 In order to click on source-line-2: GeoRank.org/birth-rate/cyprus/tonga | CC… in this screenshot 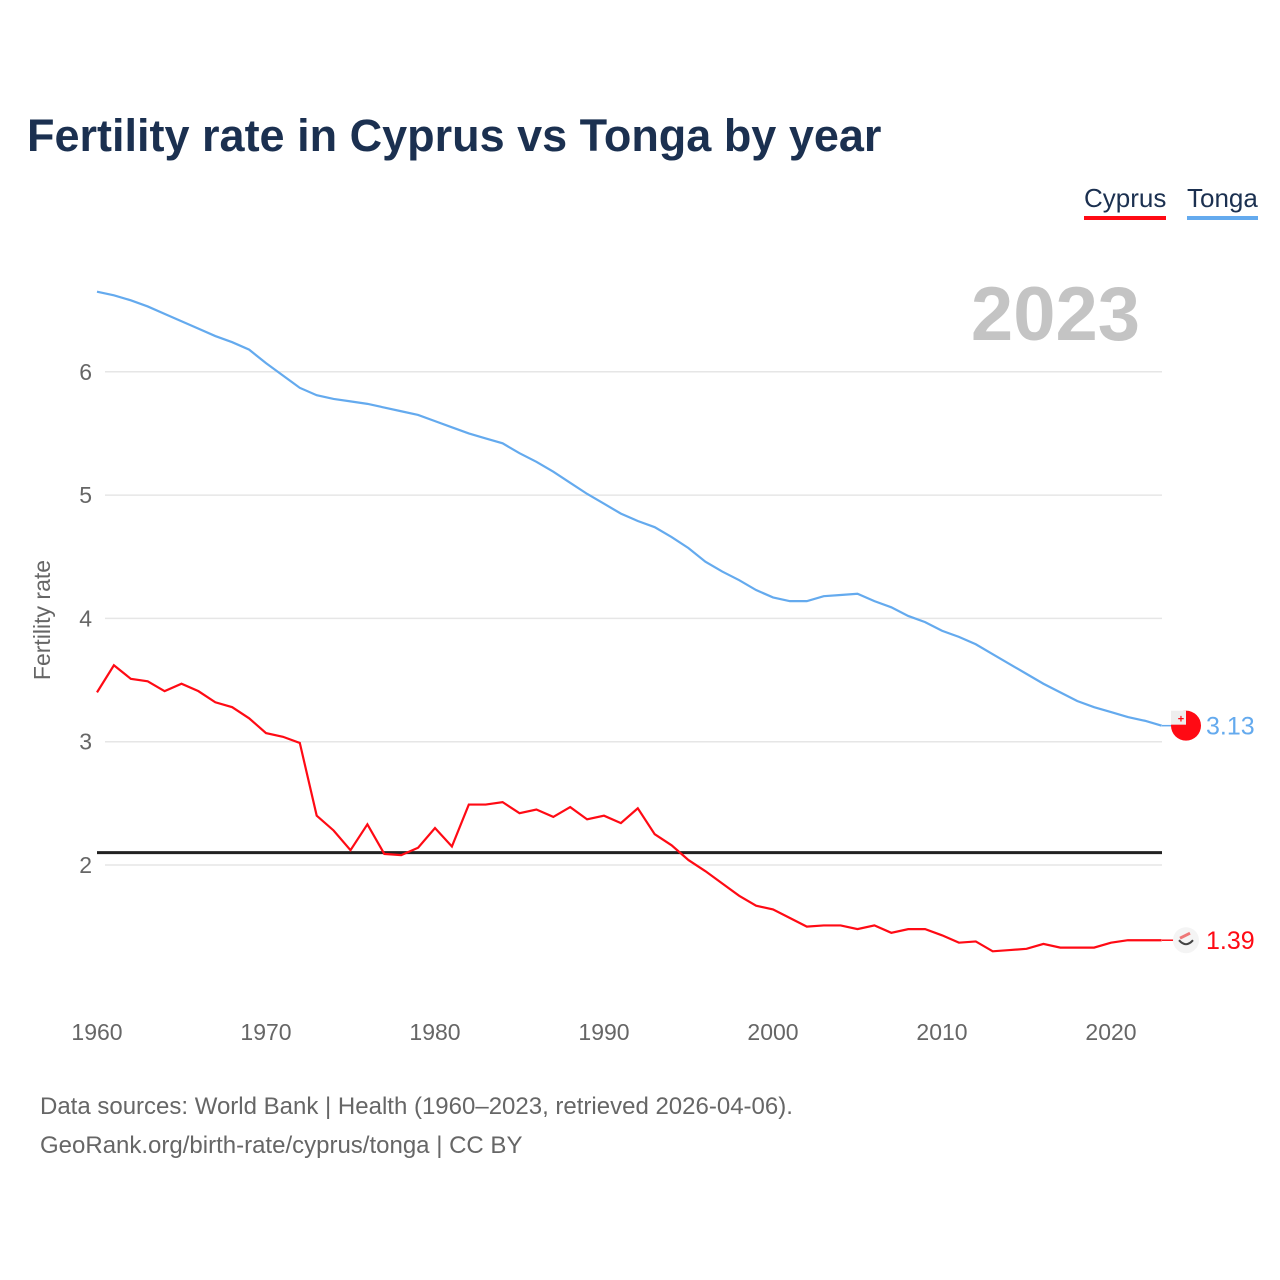, I will do `click(281, 1145)`.